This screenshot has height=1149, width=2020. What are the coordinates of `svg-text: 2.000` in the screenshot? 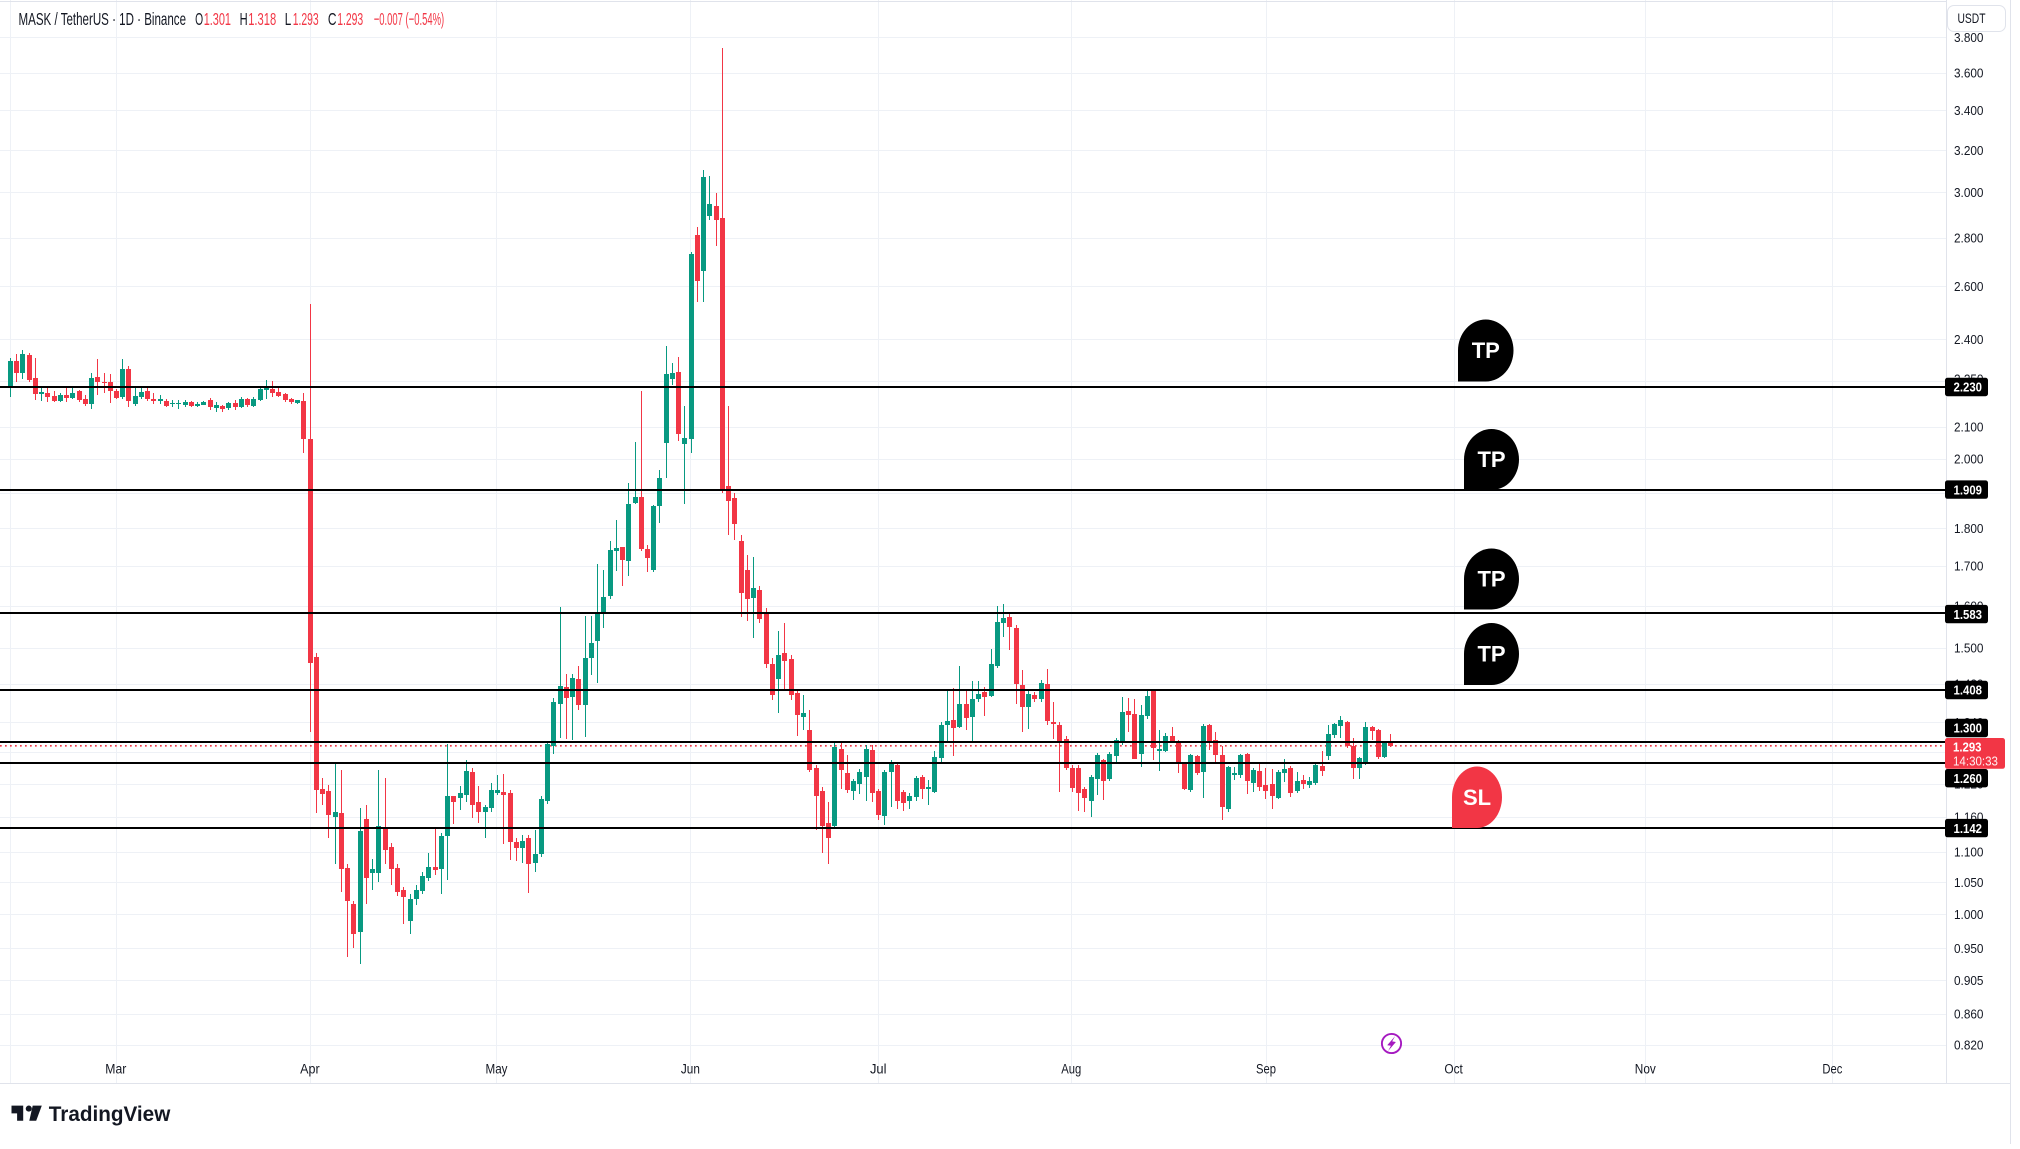 It's located at (1969, 459).